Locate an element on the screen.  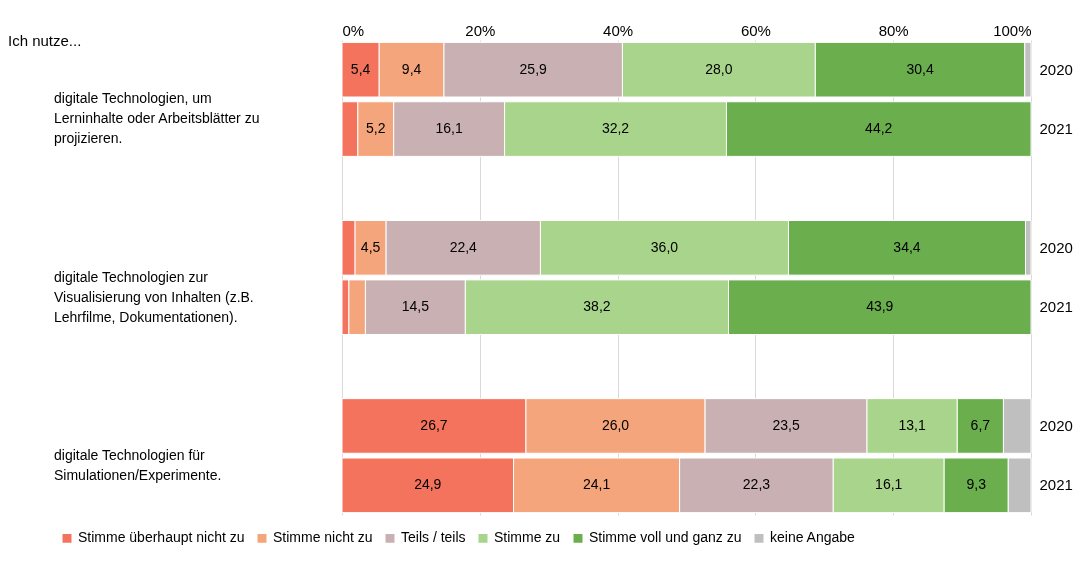
text: digitale Technologien zur Visualisierung von Inhalten (z.B. Lehrfilme, Dokumentationen). is located at coordinates (154, 296).